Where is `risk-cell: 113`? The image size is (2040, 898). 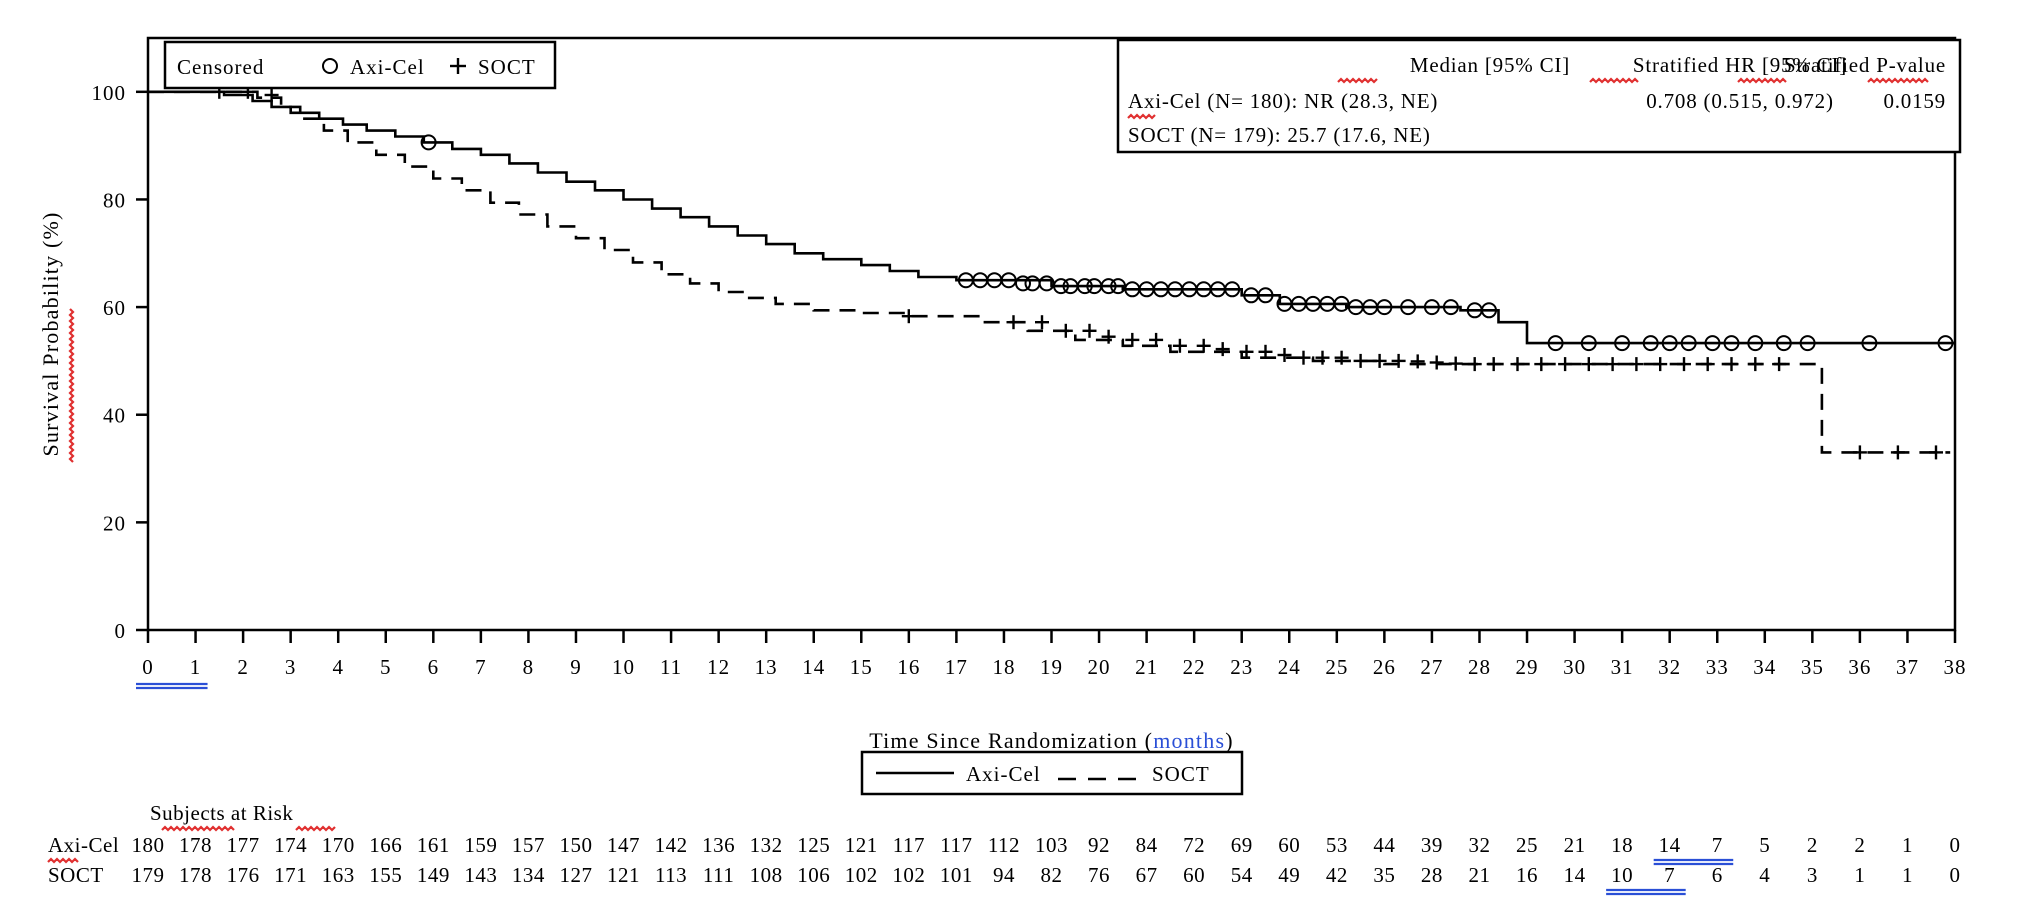
risk-cell: 113 is located at coordinates (671, 875).